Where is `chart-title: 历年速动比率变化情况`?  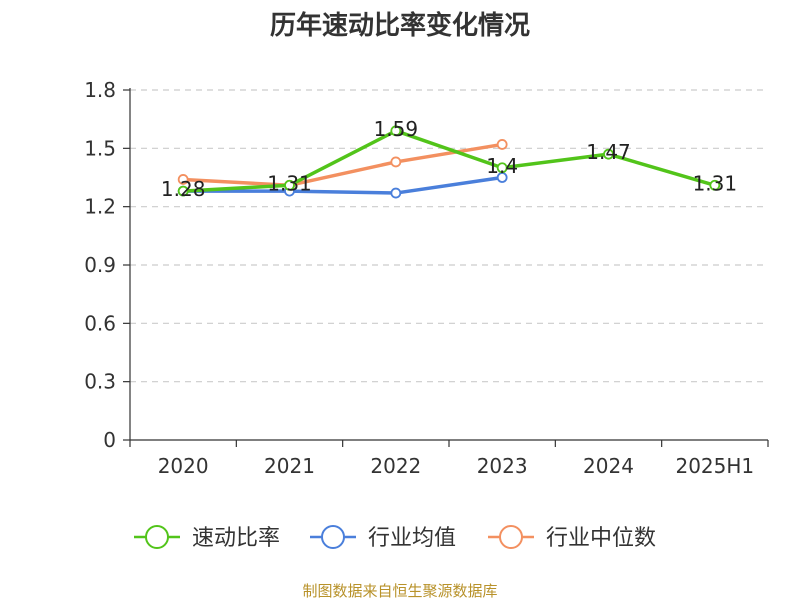 chart-title: 历年速动比率变化情况 is located at coordinates (400, 25).